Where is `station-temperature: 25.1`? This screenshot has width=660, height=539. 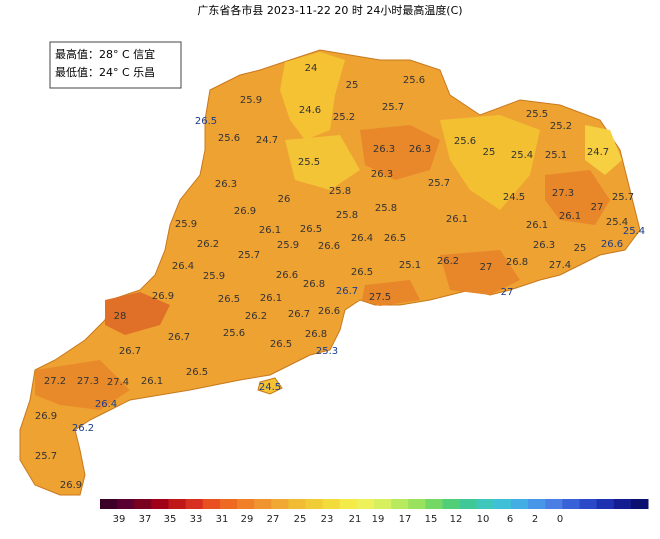
station-temperature: 25.1 is located at coordinates (410, 265).